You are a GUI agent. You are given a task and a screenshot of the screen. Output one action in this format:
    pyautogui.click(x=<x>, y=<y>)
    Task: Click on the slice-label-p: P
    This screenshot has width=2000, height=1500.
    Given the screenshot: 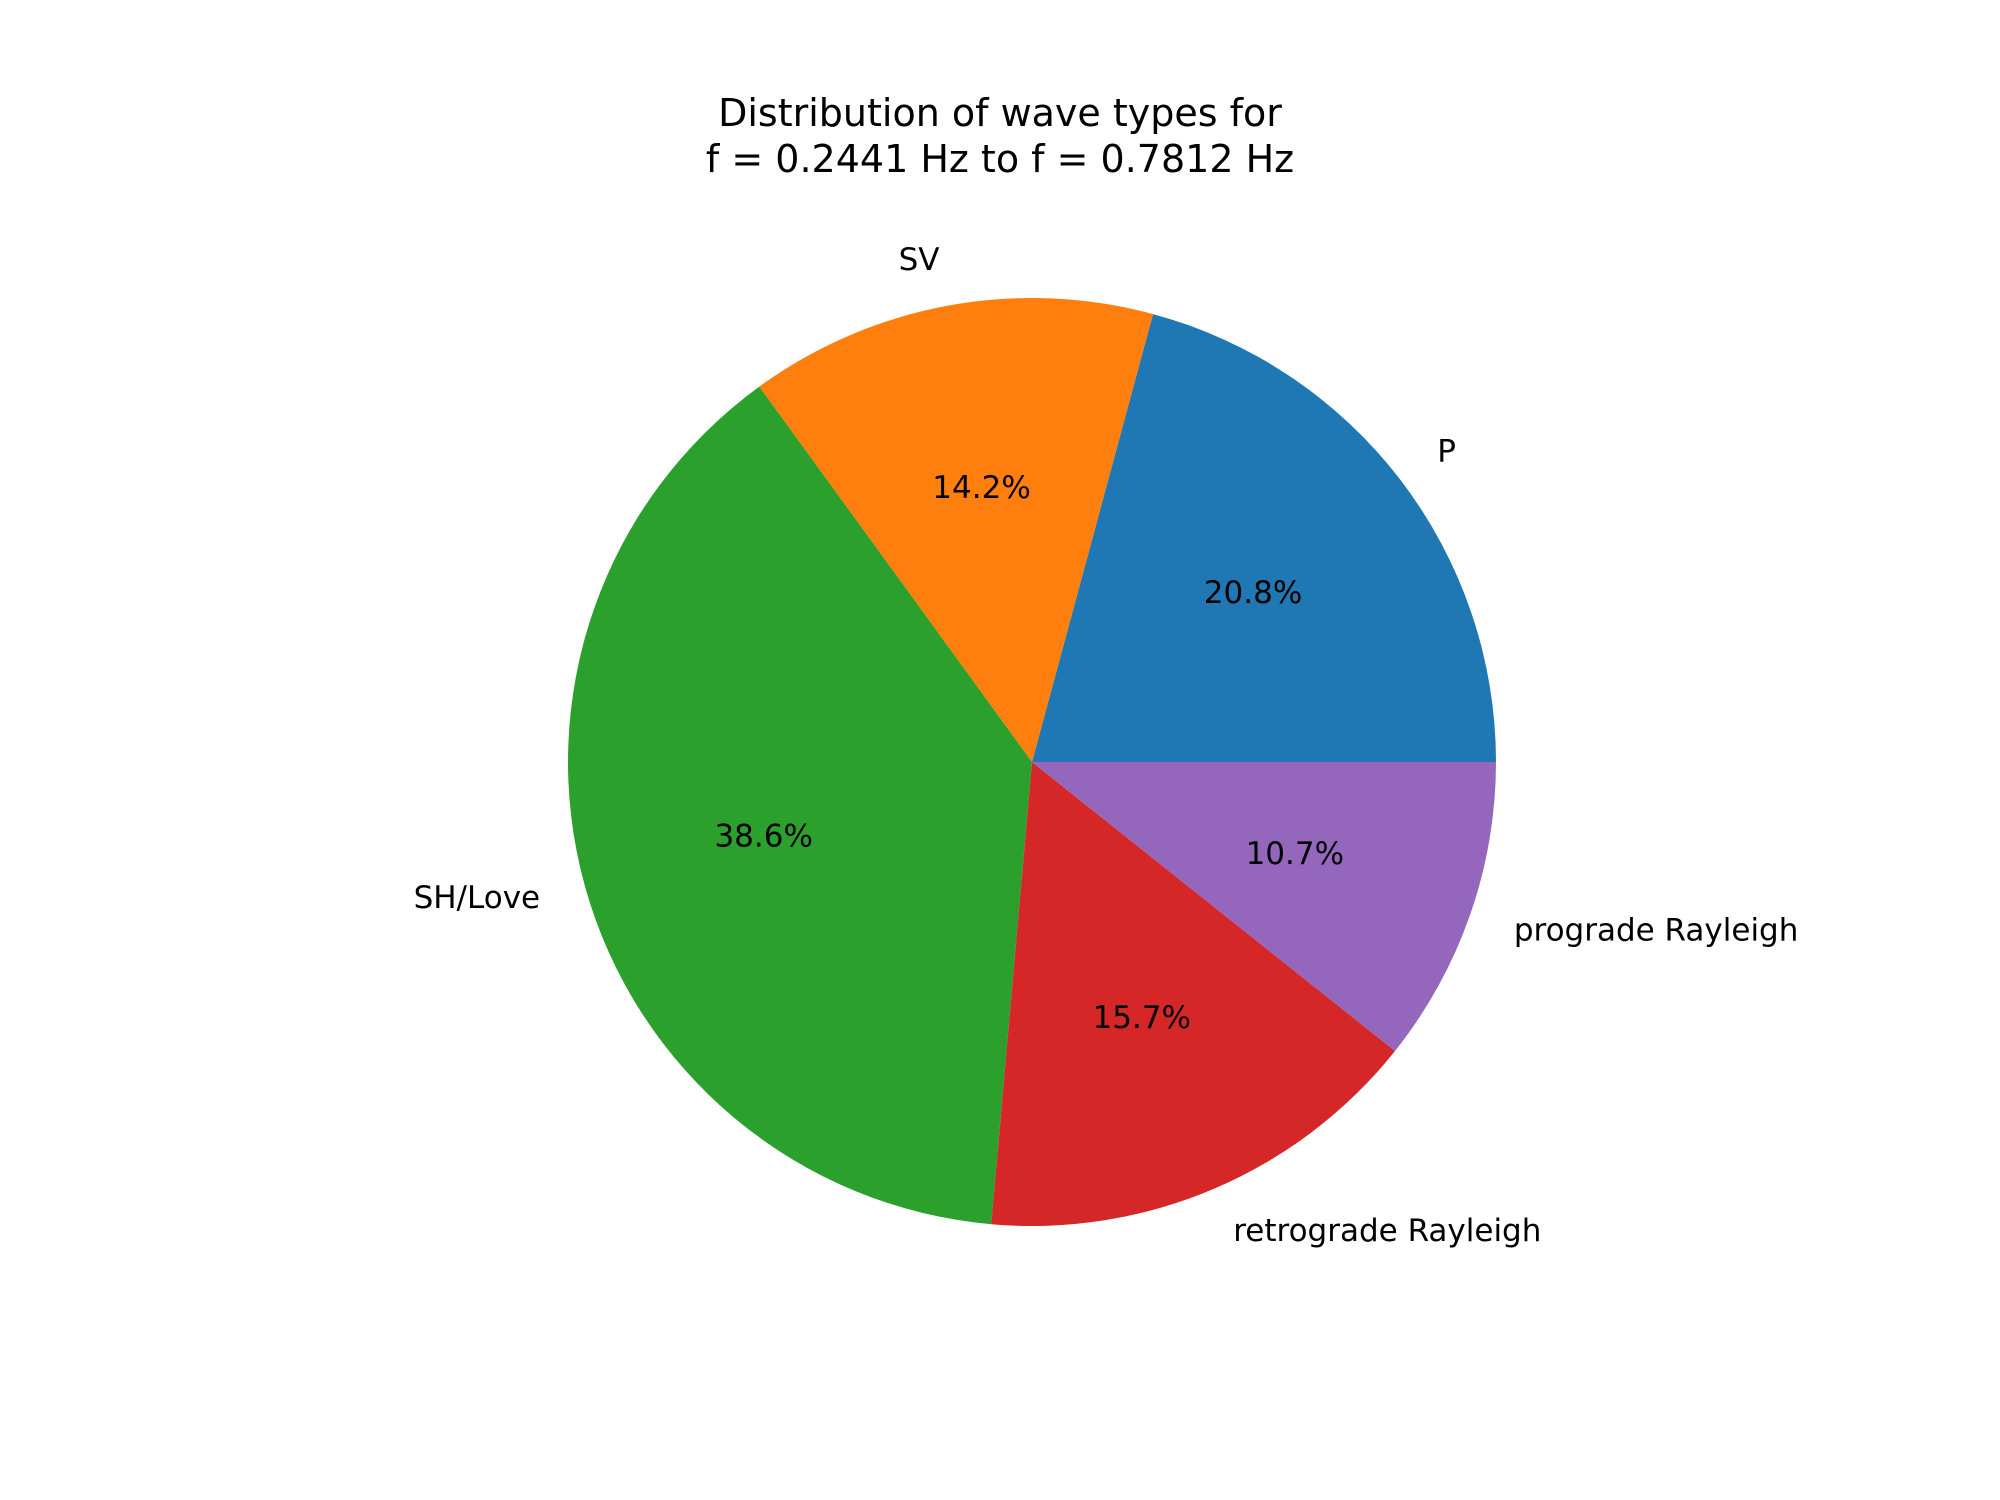 What is the action you would take?
    pyautogui.click(x=1446, y=452)
    